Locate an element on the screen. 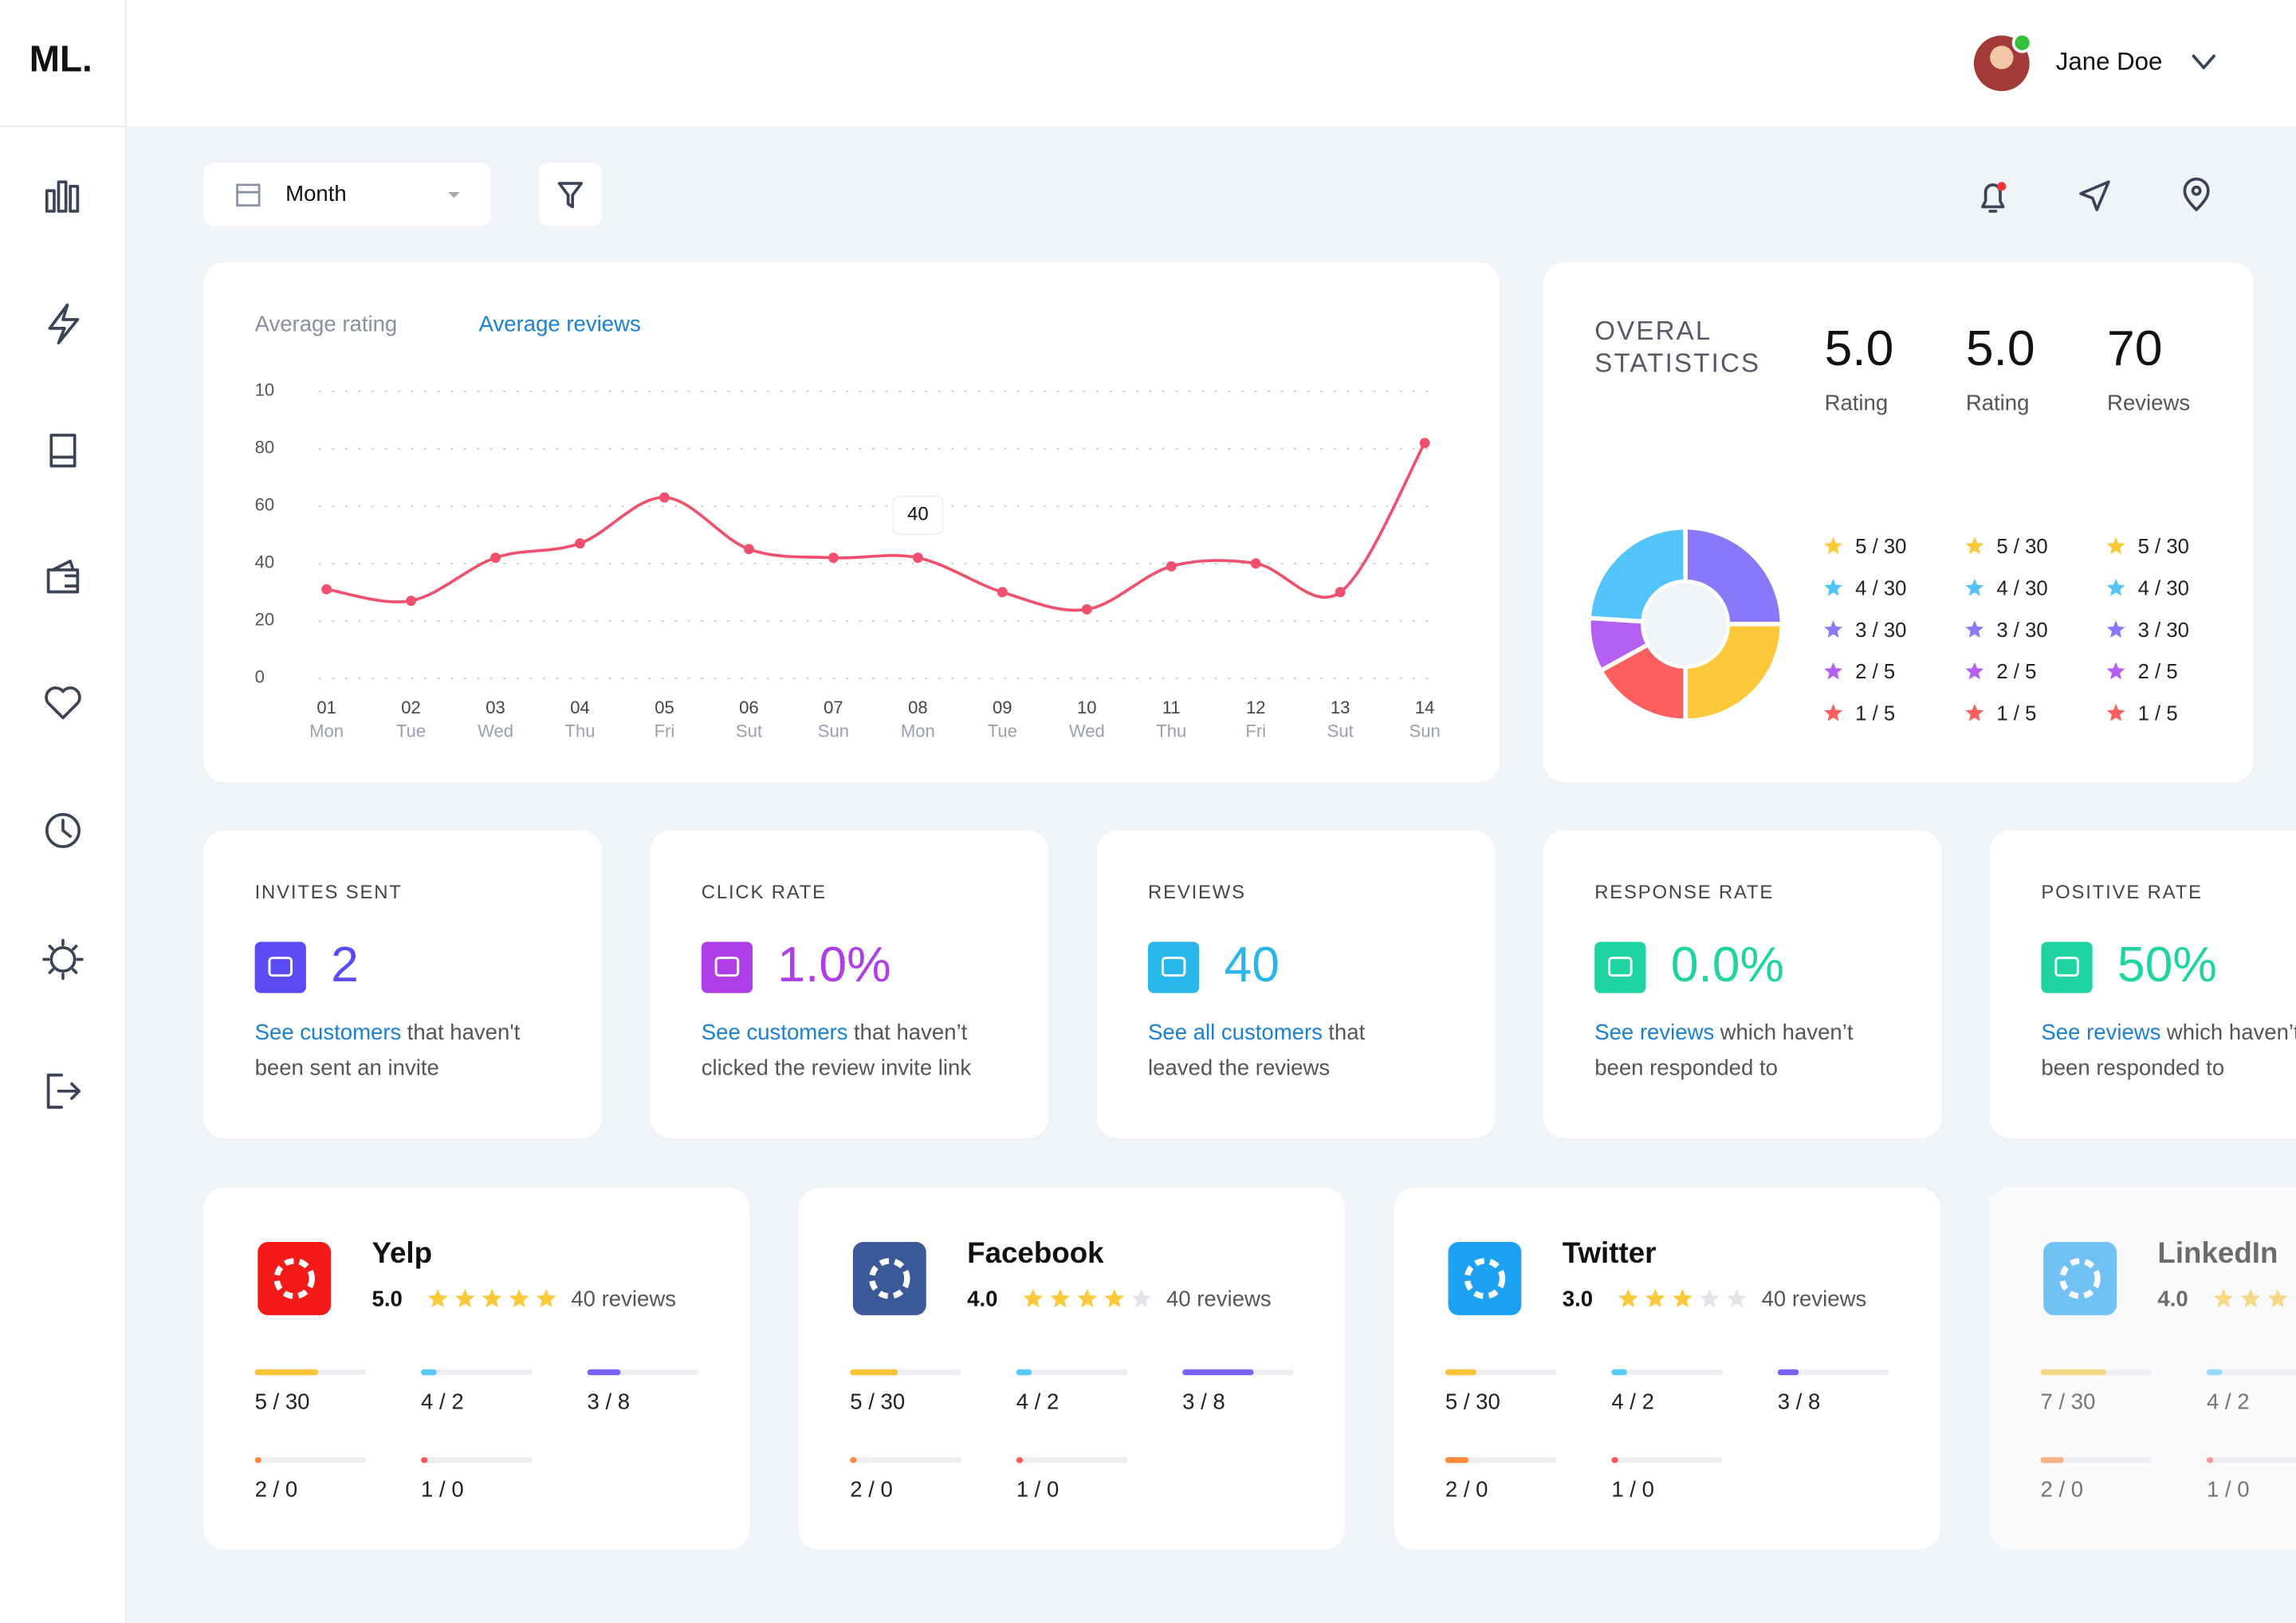 The width and height of the screenshot is (2296, 1623). x-tick-sublabel: Sut is located at coordinates (1340, 731).